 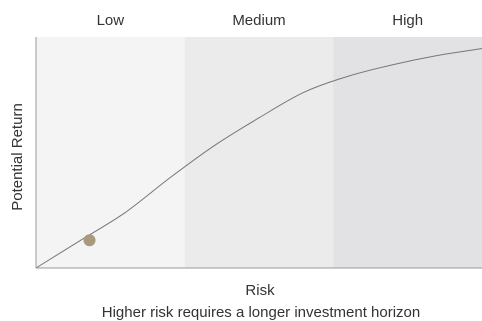 I want to click on band-label-medium: Medium, so click(x=258, y=20).